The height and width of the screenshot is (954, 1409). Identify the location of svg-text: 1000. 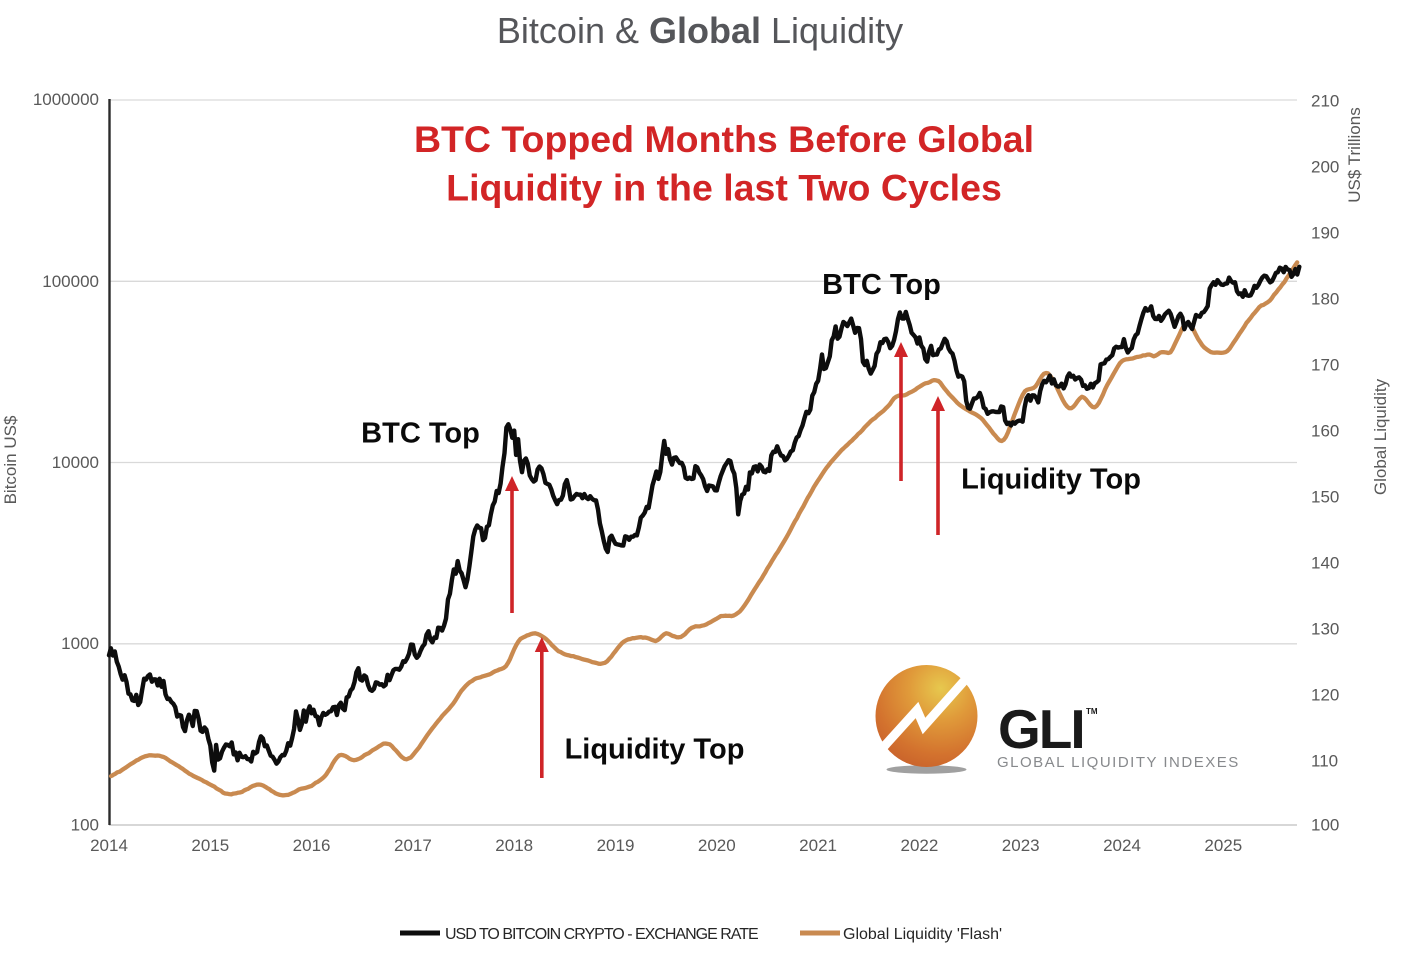
(80, 643).